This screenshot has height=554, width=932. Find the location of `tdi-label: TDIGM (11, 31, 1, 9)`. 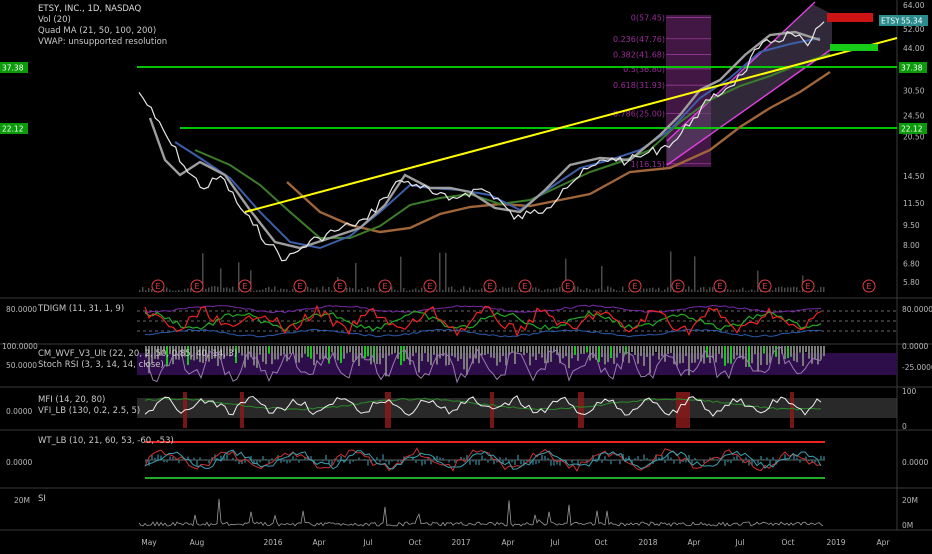

tdi-label: TDIGM (11, 31, 1, 9) is located at coordinates (81, 309).